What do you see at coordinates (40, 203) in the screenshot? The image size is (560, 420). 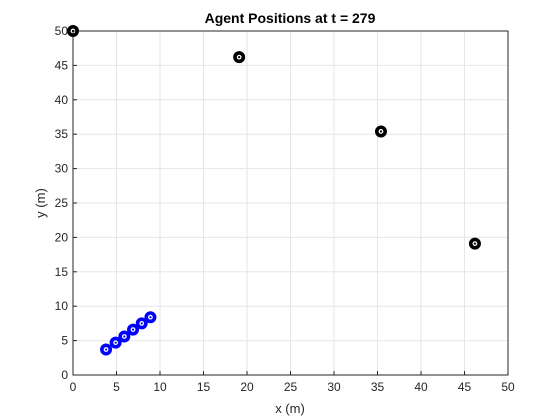 I see `y-axis-label: y (m)` at bounding box center [40, 203].